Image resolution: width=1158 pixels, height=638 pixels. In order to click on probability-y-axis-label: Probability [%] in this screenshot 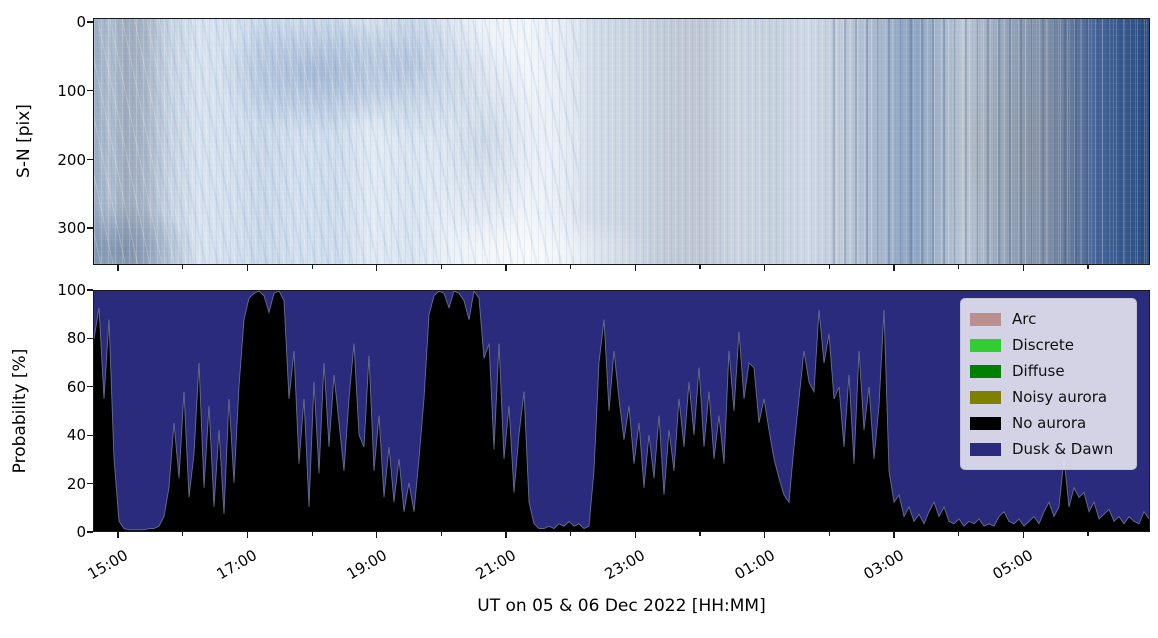, I will do `click(20, 411)`.